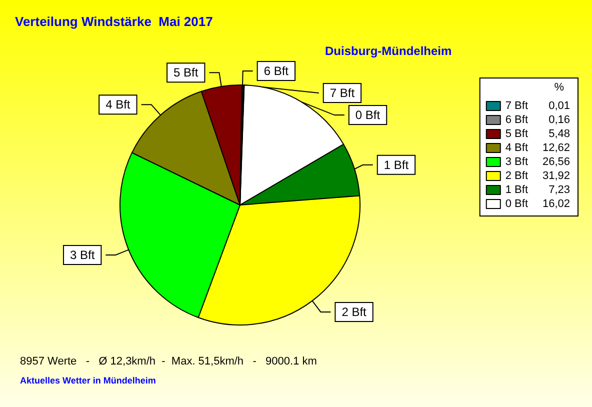 This screenshot has width=592, height=407. Describe the element at coordinates (186, 73) in the screenshot. I see `slice-label: 5 Bft` at that location.